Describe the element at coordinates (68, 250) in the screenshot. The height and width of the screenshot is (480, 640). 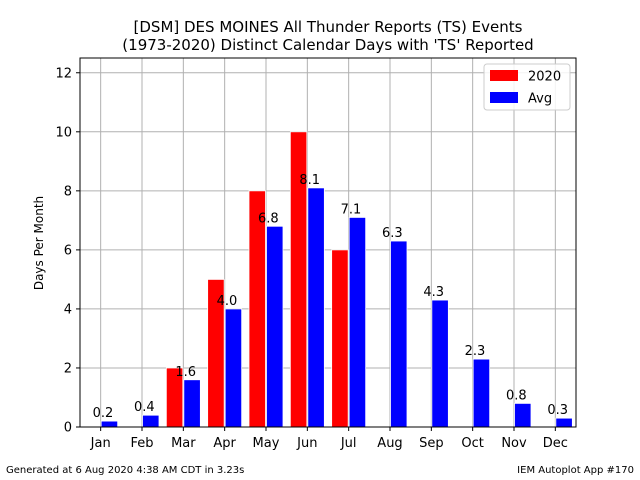
I see `y-tick-label: 6` at that location.